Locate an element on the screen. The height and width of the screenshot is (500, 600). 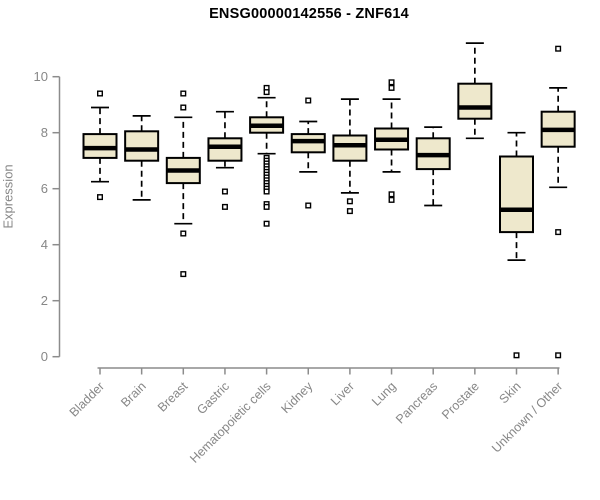
y-tick-label: 6 is located at coordinates (44, 188).